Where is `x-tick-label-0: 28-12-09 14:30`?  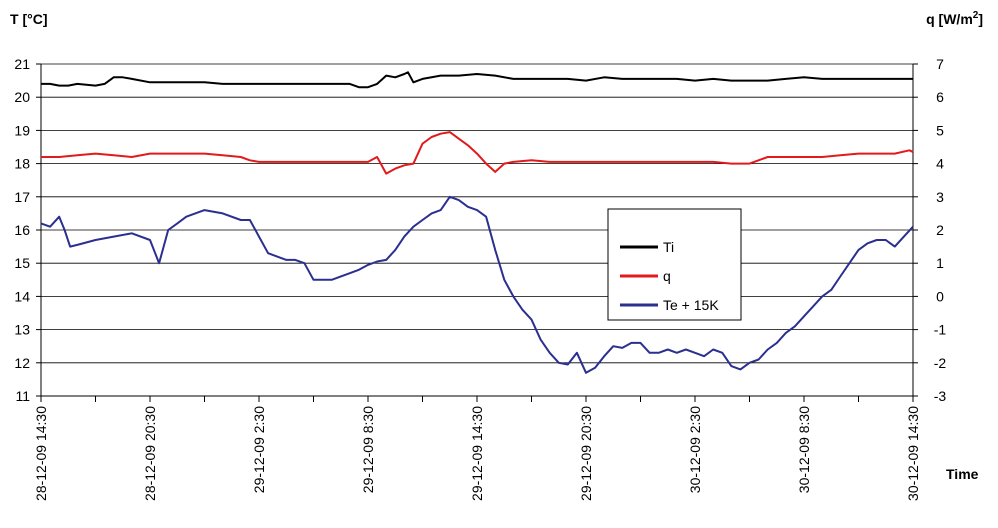
x-tick-label-0: 28-12-09 14:30 is located at coordinates (41, 453).